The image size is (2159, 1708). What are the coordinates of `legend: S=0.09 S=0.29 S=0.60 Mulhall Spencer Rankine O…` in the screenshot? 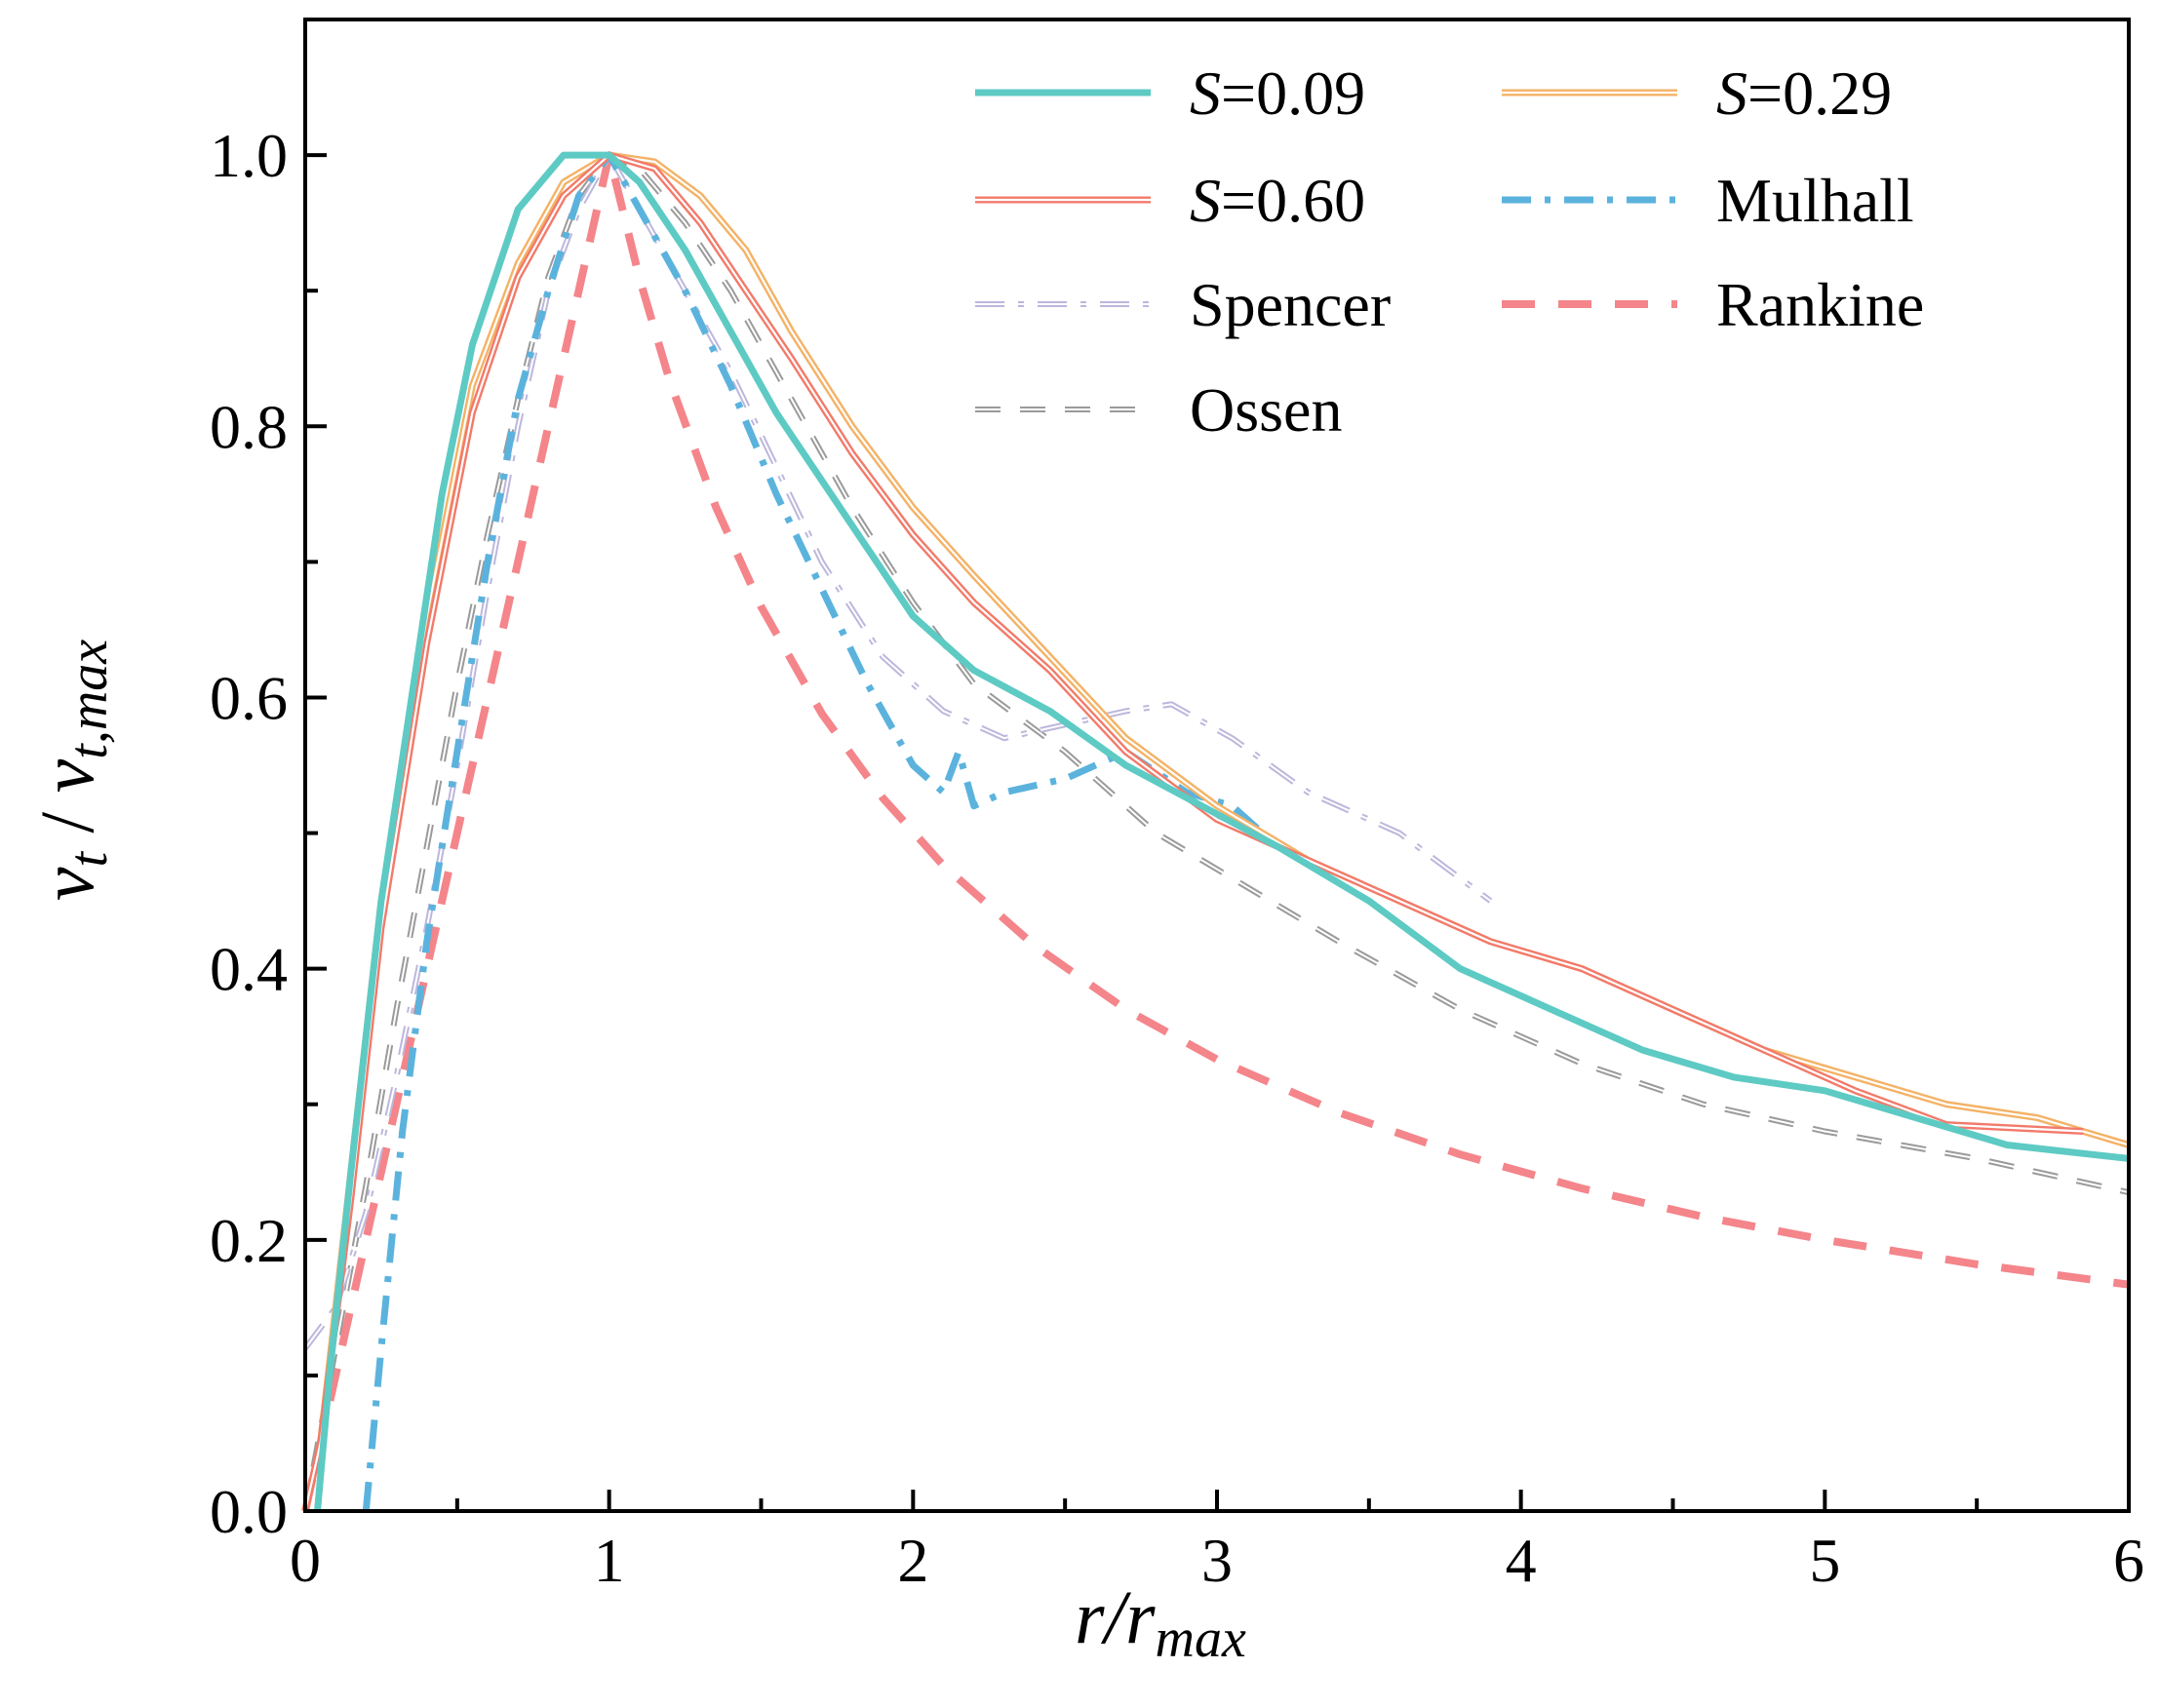 It's located at (1449, 252).